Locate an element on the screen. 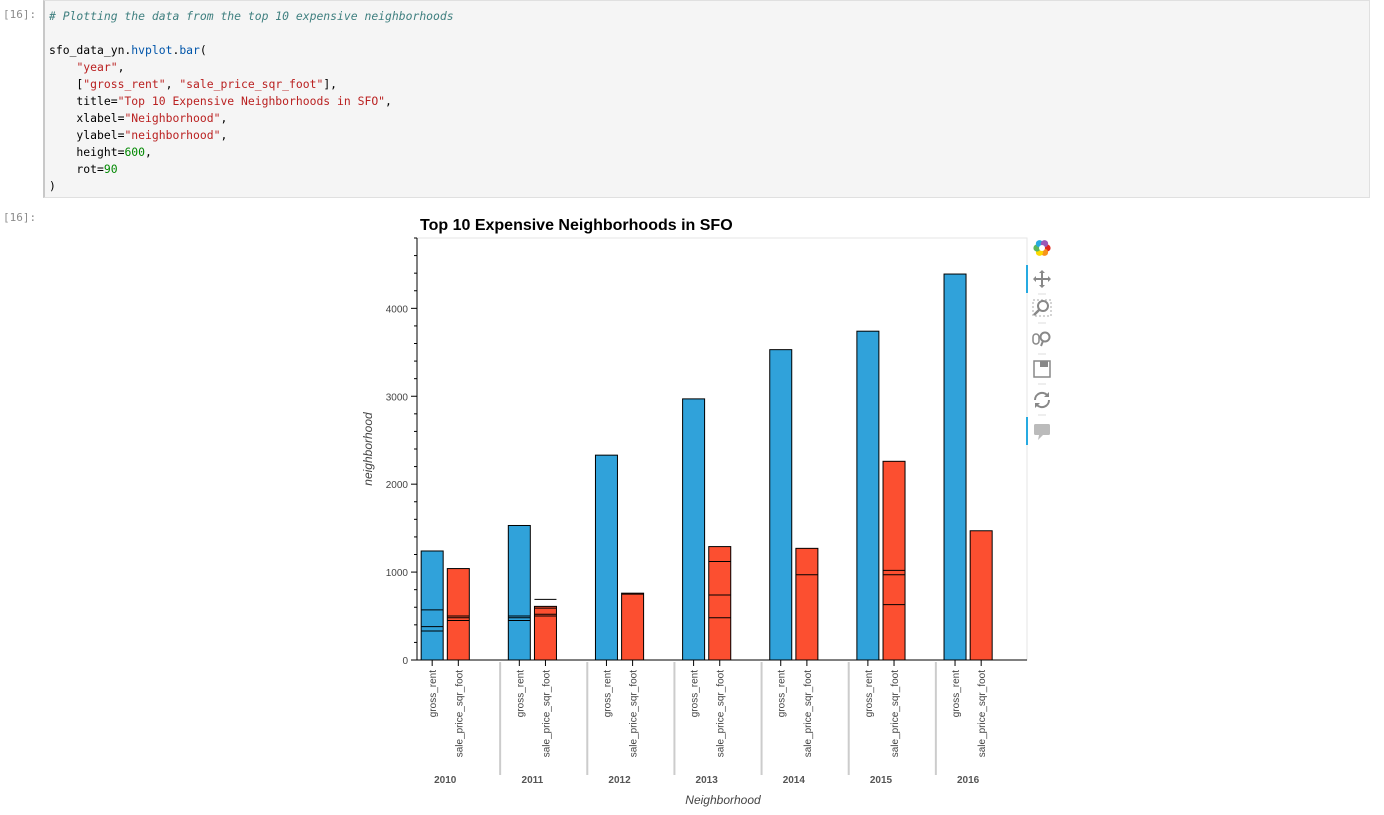  pan-icon is located at coordinates (1042, 279).